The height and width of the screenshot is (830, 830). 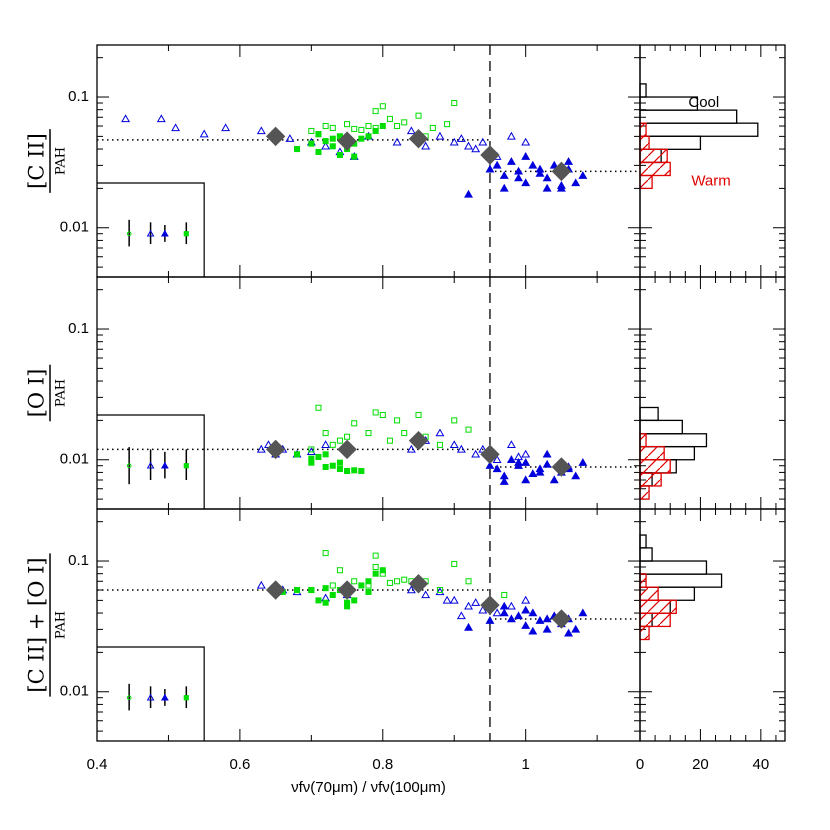 What do you see at coordinates (37, 161) in the screenshot?
I see `y-label-numerator: [C II]` at bounding box center [37, 161].